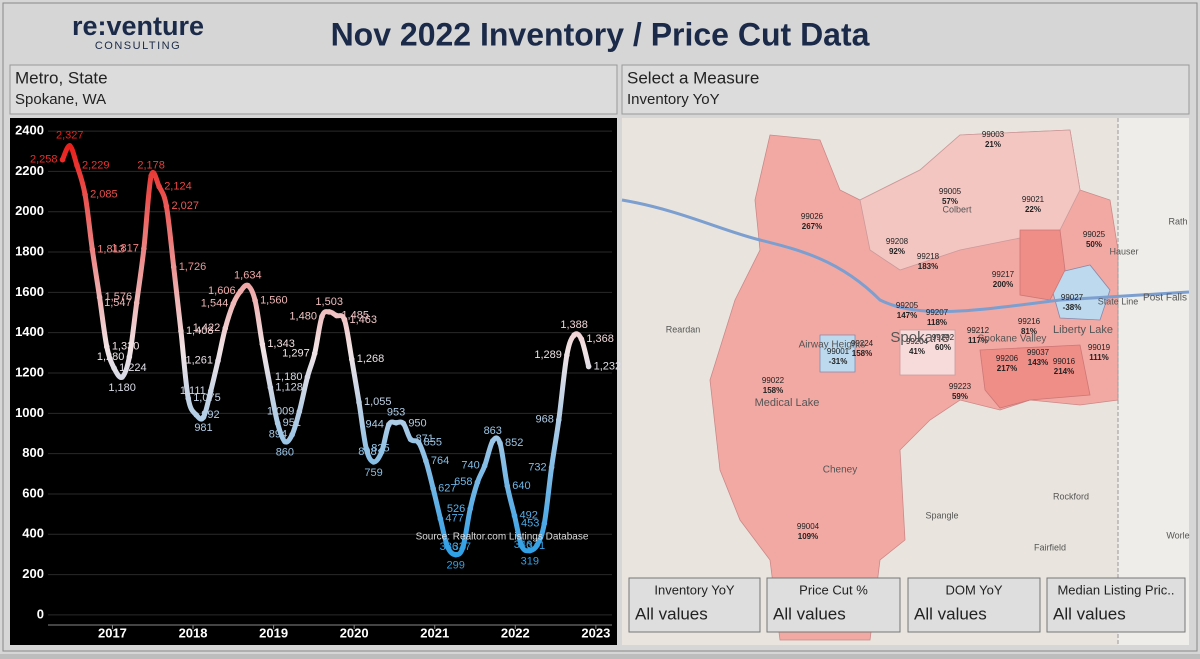  I want to click on data-label: 1,480, so click(303, 316).